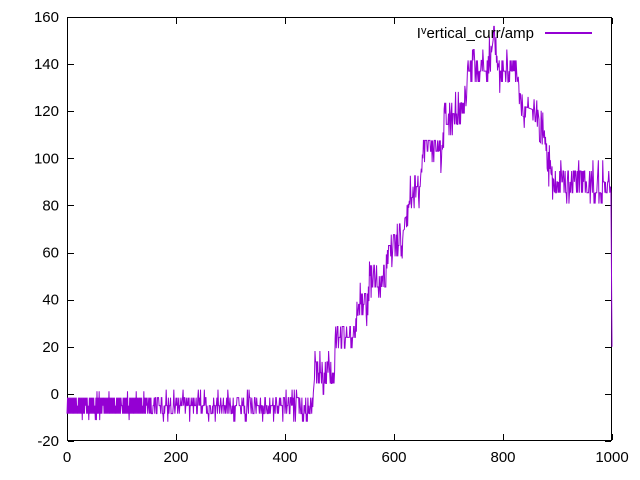 The height and width of the screenshot is (480, 640). Describe the element at coordinates (55, 394) in the screenshot. I see `y-tick-label: 0` at that location.